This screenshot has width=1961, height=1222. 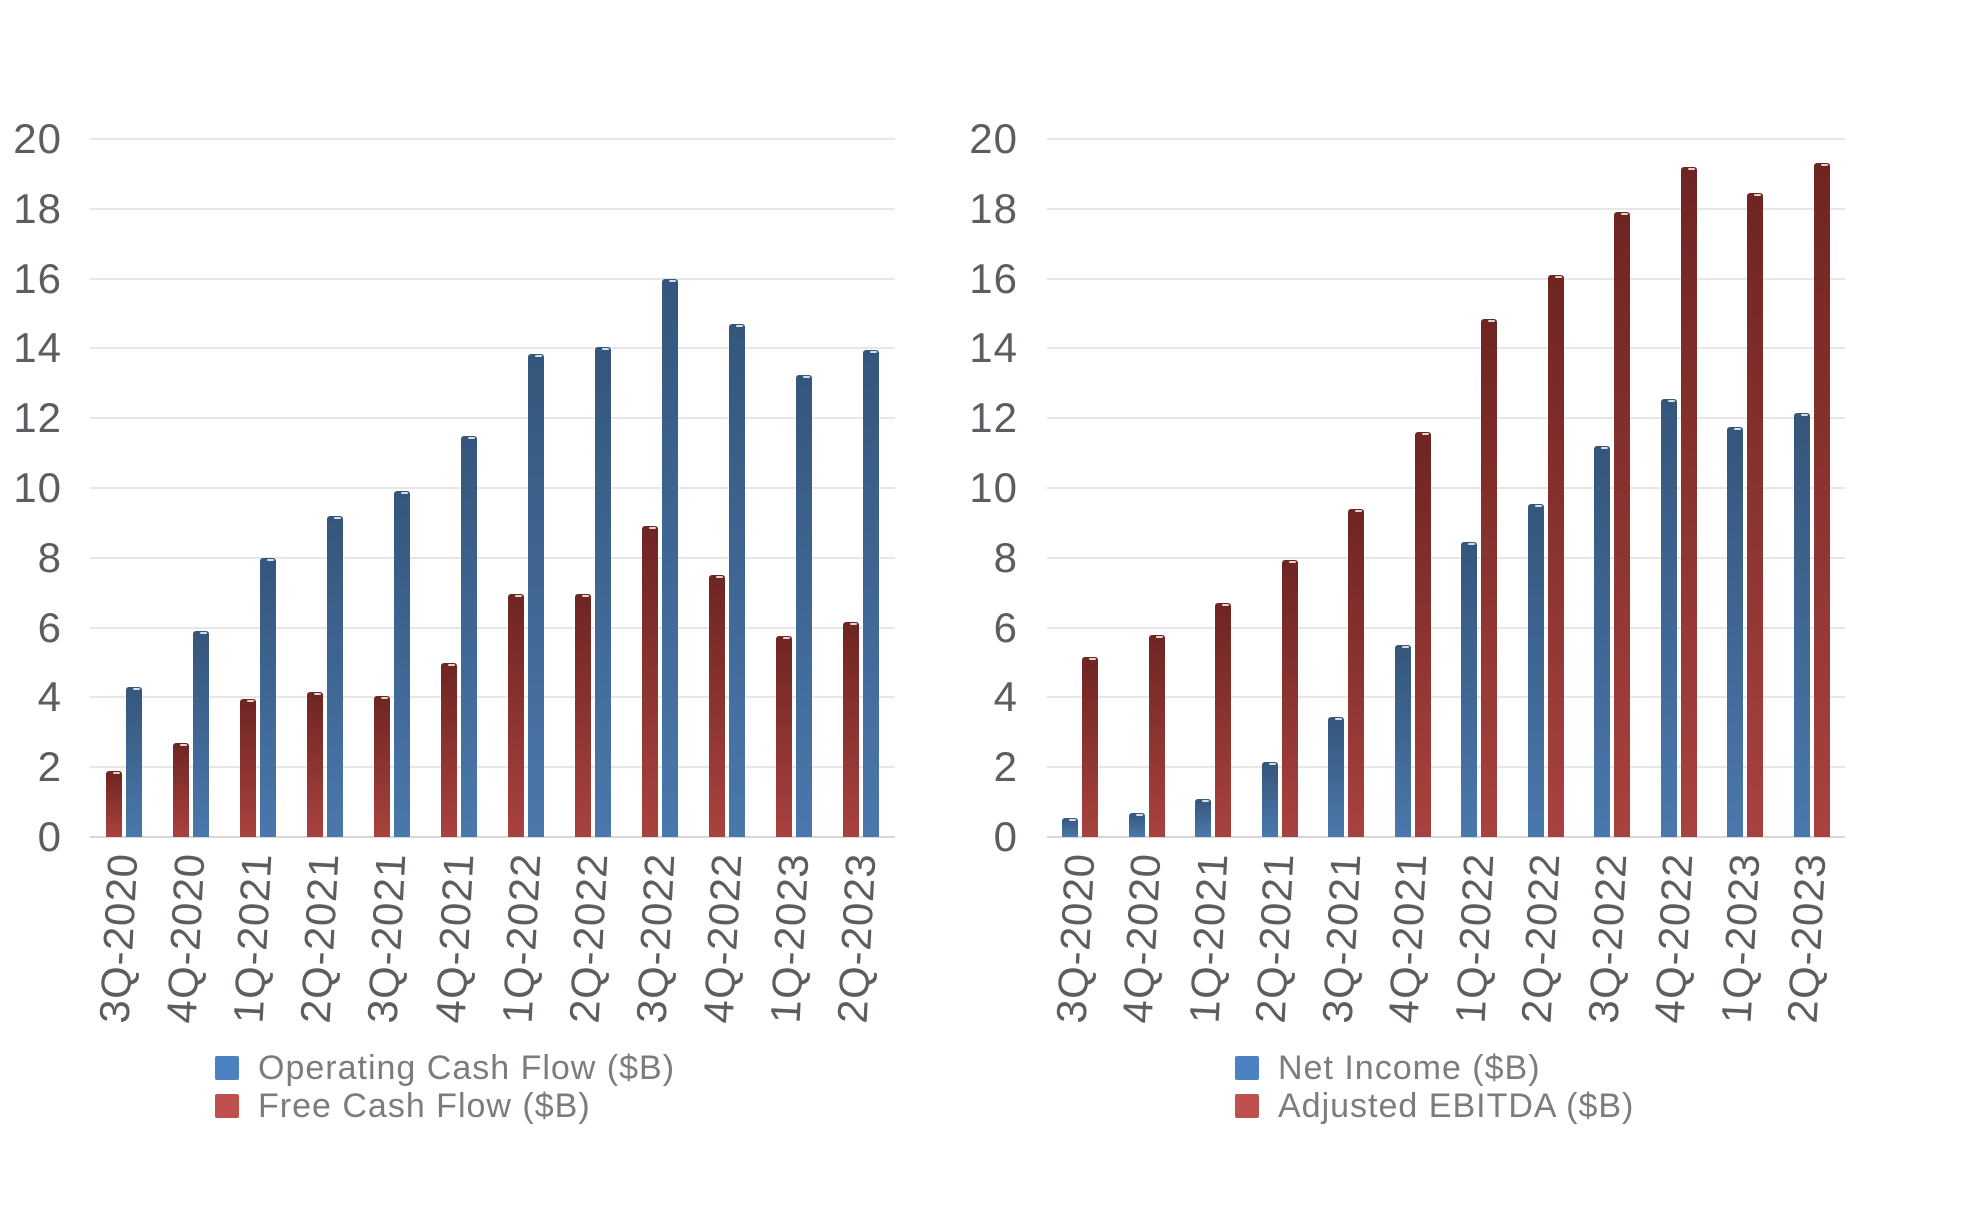 What do you see at coordinates (1735, 631) in the screenshot?
I see `bar-net-income-b-1Q-2023` at bounding box center [1735, 631].